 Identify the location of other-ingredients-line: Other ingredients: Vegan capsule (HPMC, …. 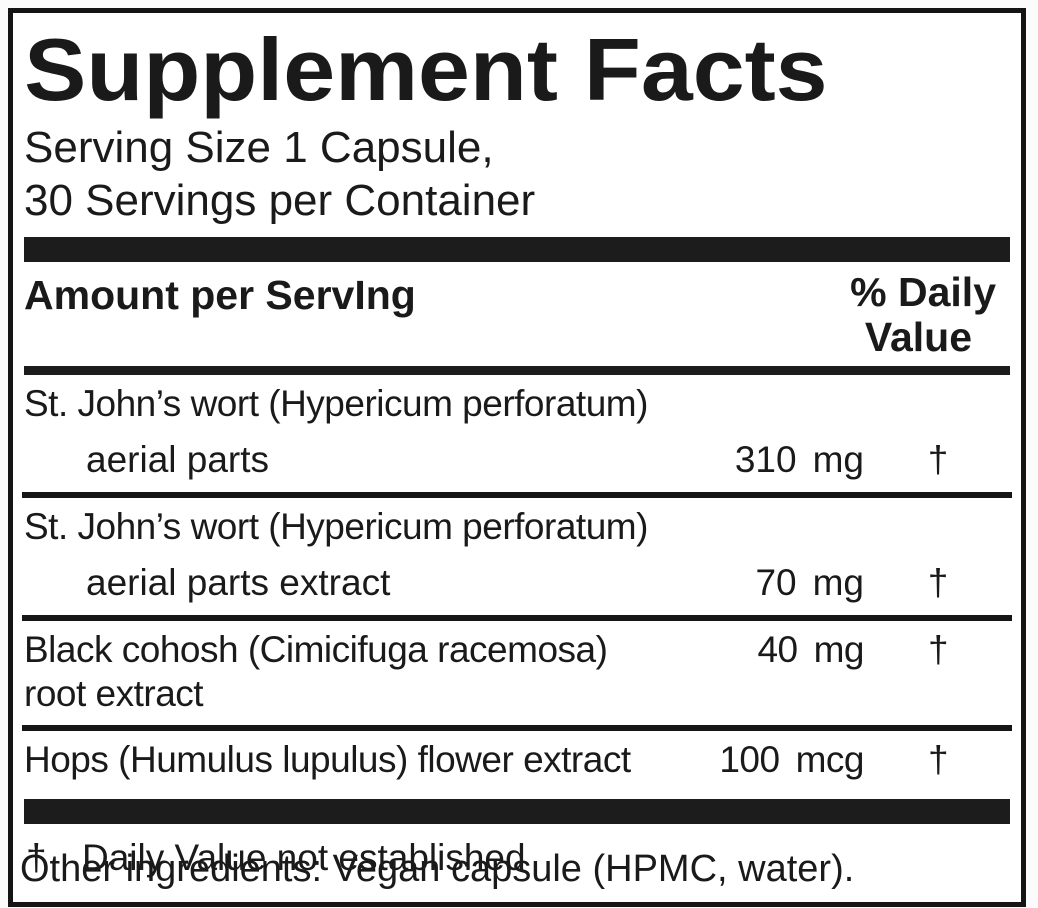
(437, 869).